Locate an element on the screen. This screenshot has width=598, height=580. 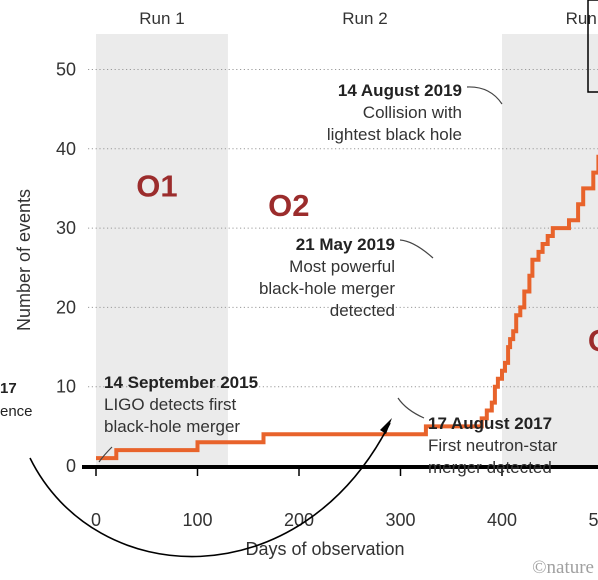
x-tick-label-200: 200 is located at coordinates (299, 520).